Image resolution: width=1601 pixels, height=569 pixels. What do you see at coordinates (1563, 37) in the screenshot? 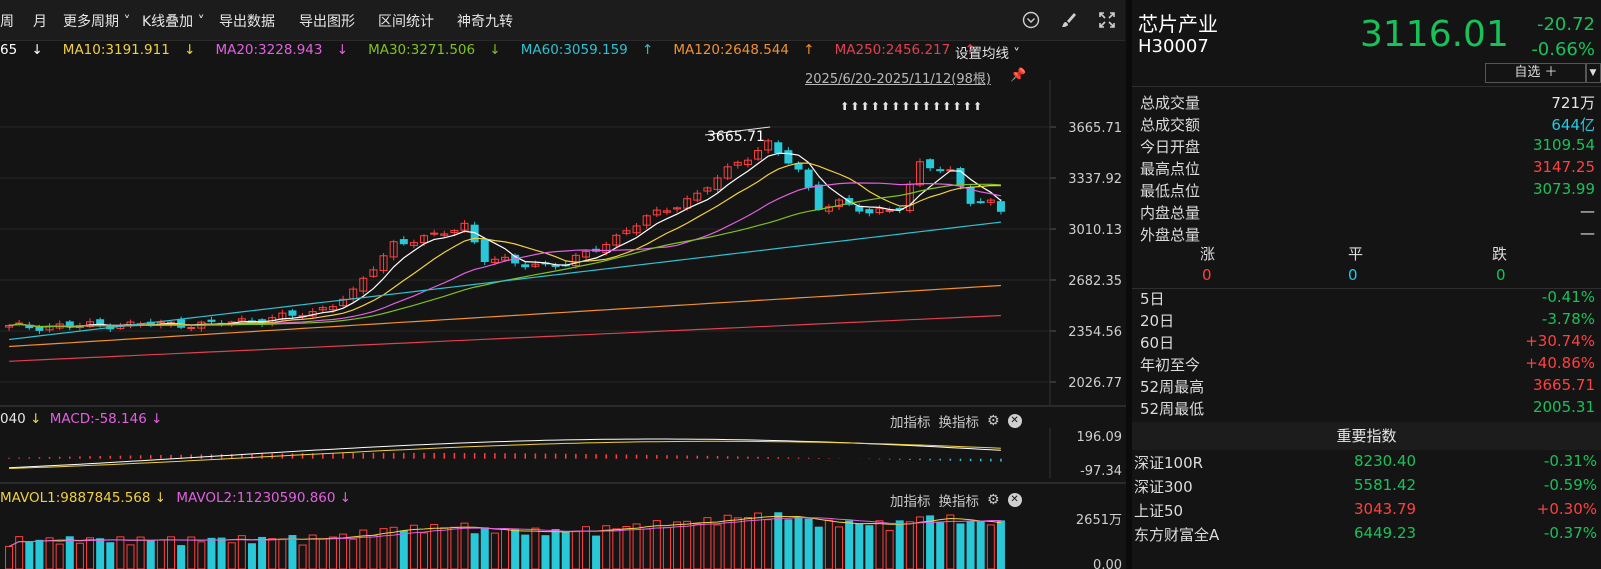
I see `price-change: -20.72 -0.66%` at bounding box center [1563, 37].